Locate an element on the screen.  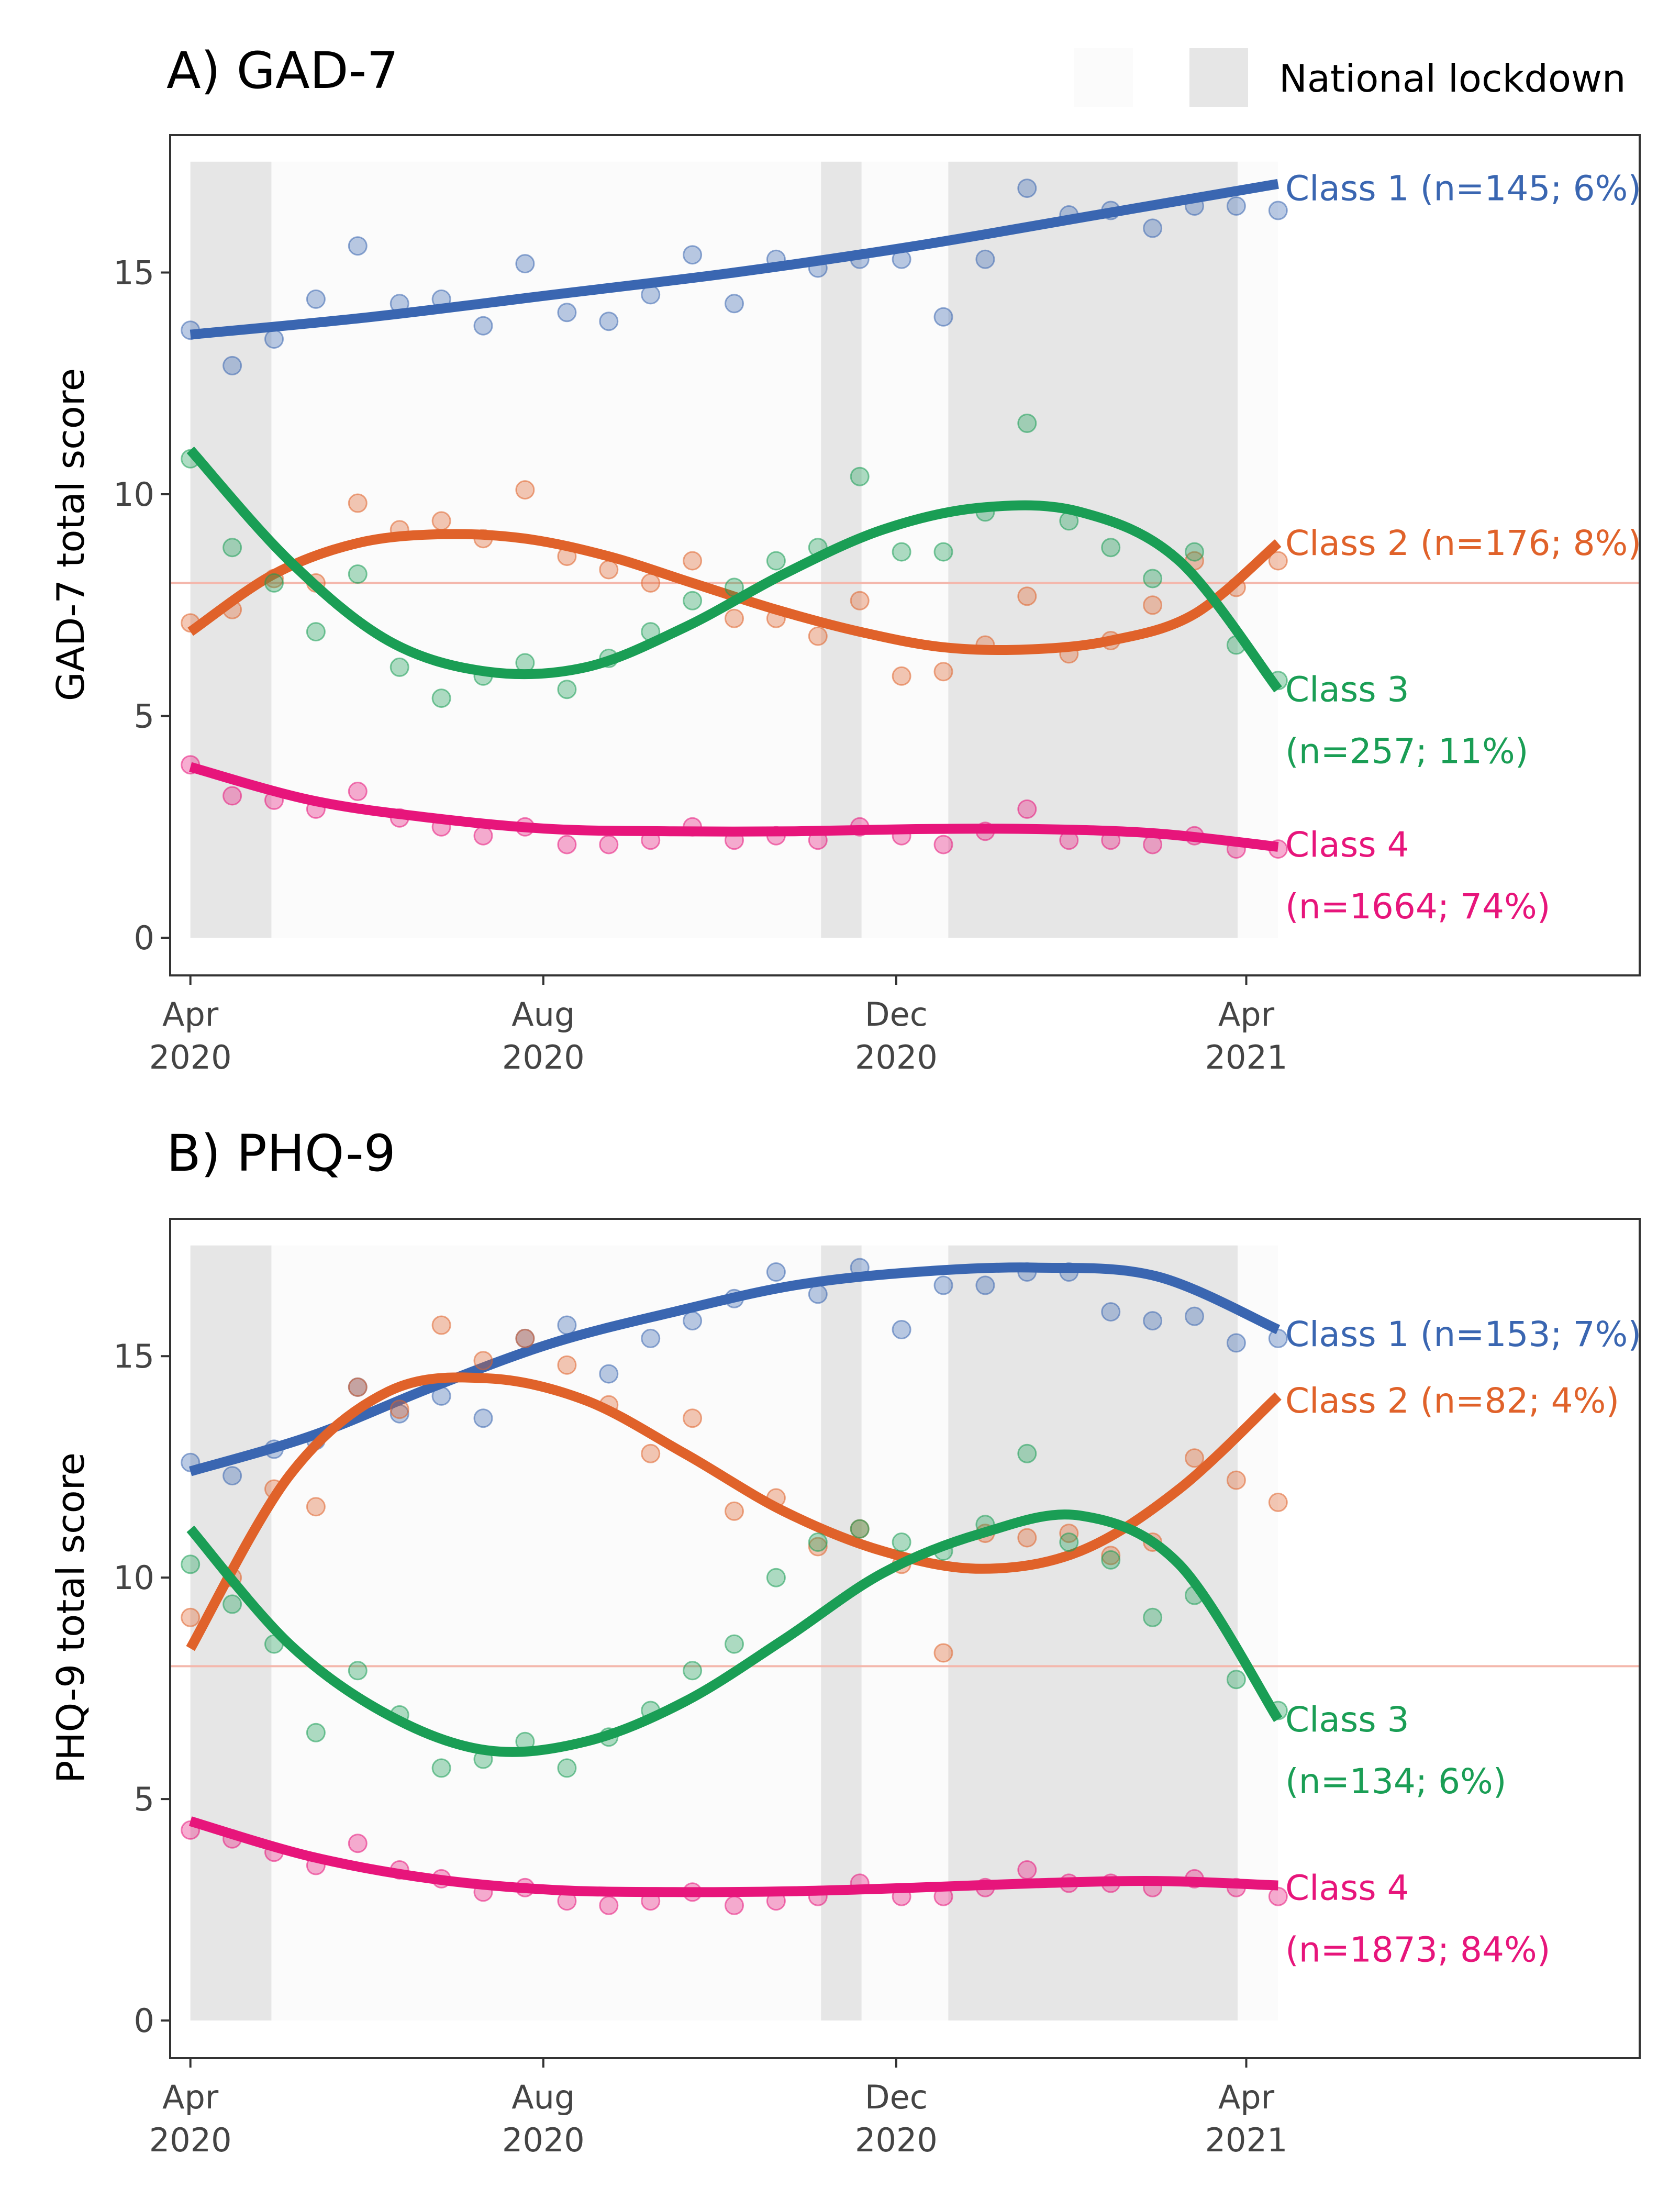
series-label: (n=1664; 74%) is located at coordinates (1418, 906).